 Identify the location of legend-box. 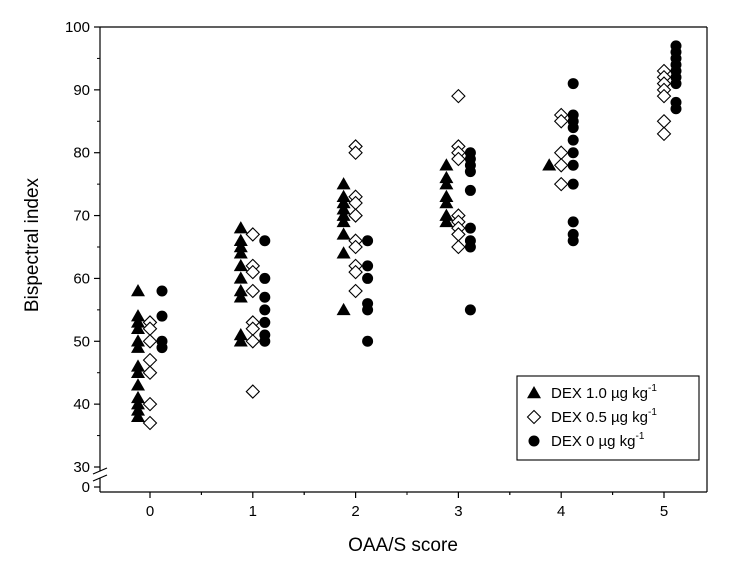
(608, 418).